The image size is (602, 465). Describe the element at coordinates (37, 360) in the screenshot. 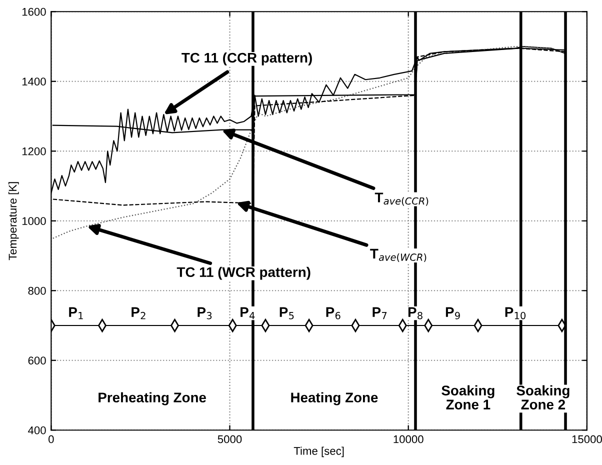

I see `y-tick-label: 600` at that location.